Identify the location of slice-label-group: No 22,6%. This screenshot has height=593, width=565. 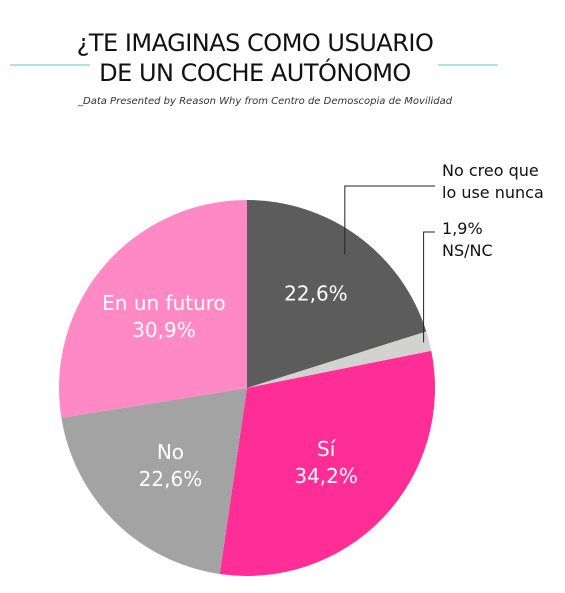
(171, 466).